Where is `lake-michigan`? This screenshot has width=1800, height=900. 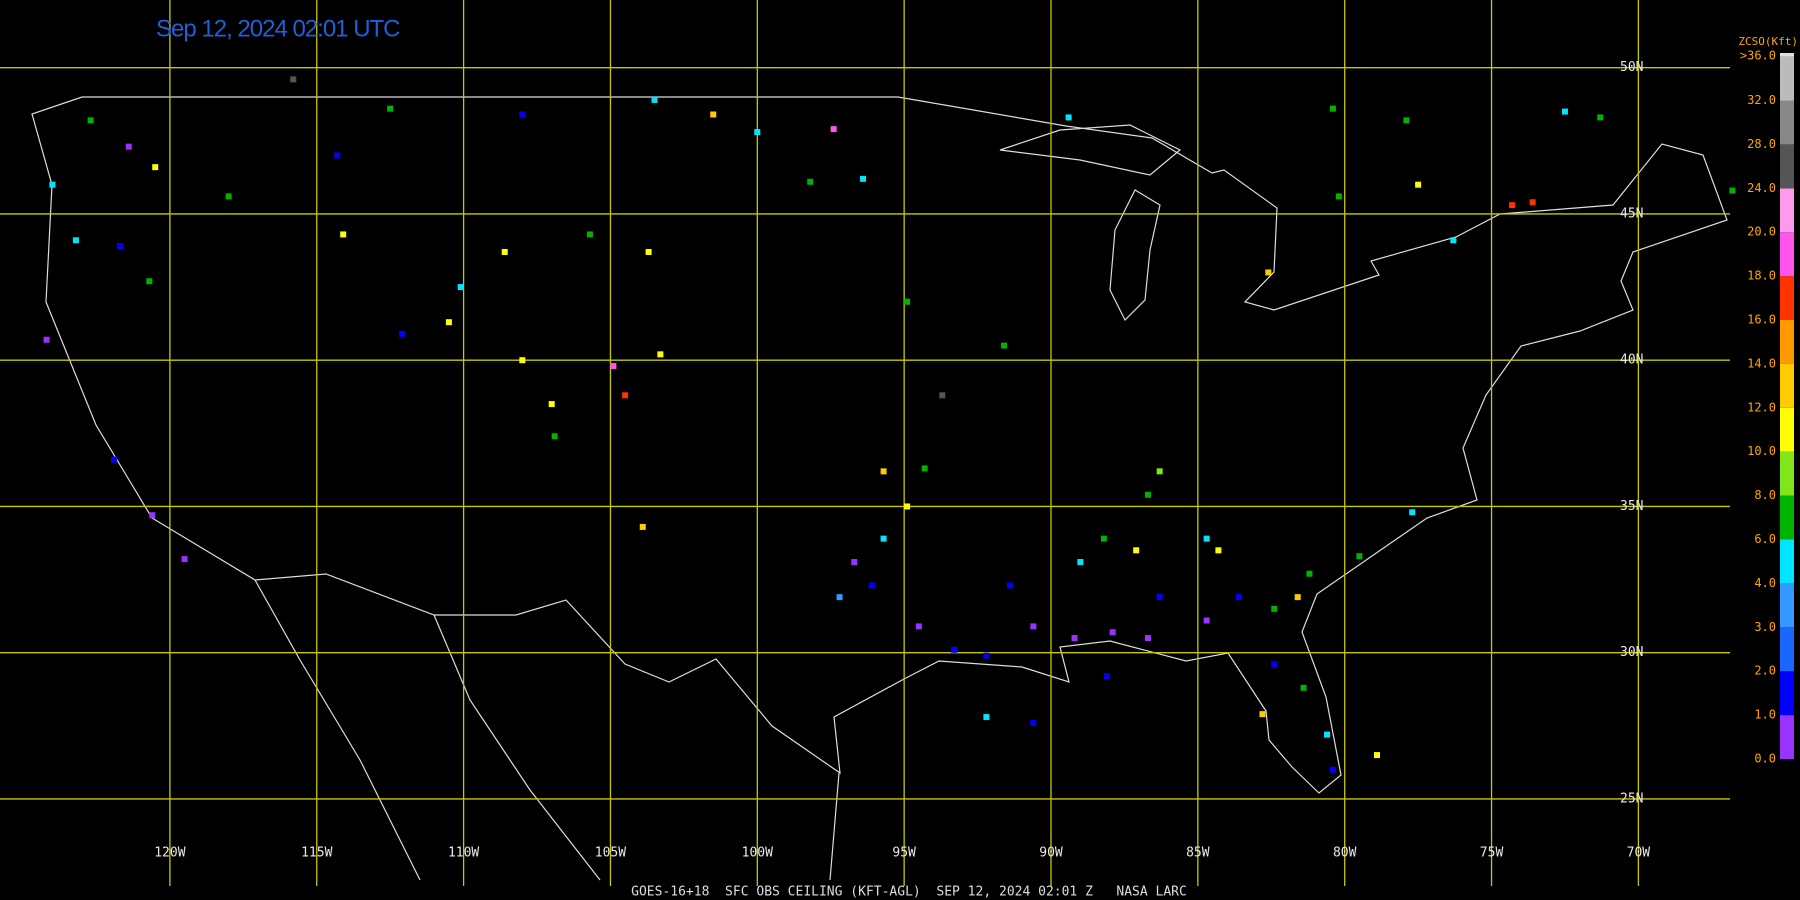 lake-michigan is located at coordinates (1135, 255).